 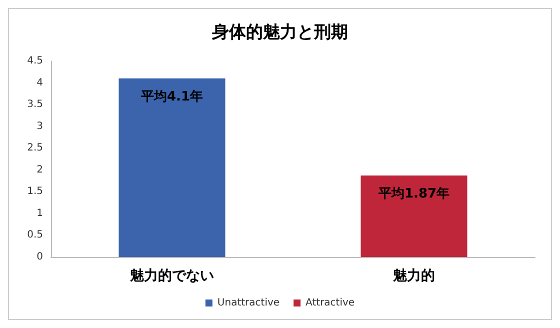 I want to click on data-label: 平均1.87年, so click(x=413, y=194).